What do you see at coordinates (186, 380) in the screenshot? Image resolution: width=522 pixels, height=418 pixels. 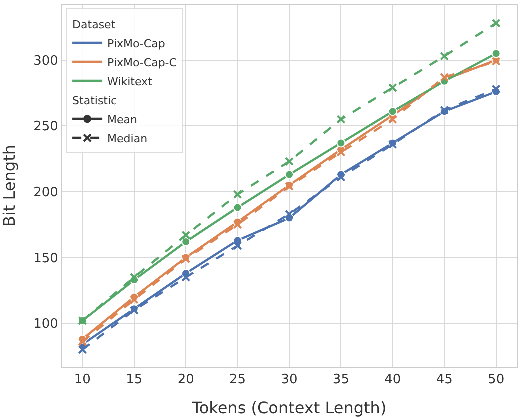 I see `x-tick-label: 20` at bounding box center [186, 380].